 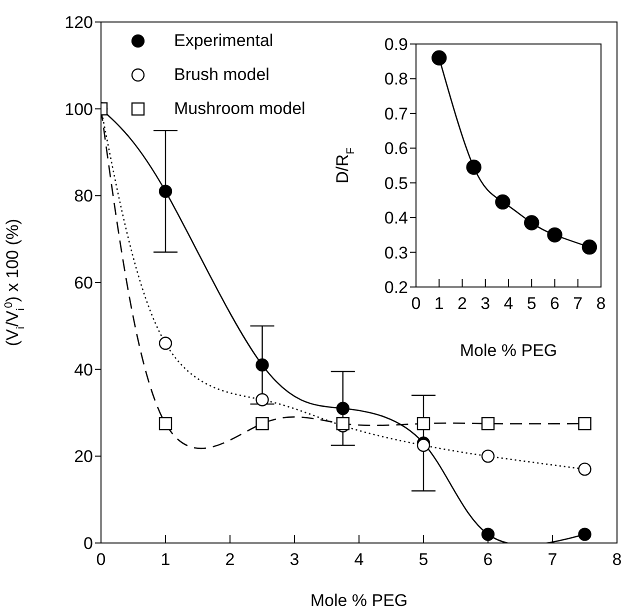 I want to click on legend-label: Experimental, so click(x=224, y=41).